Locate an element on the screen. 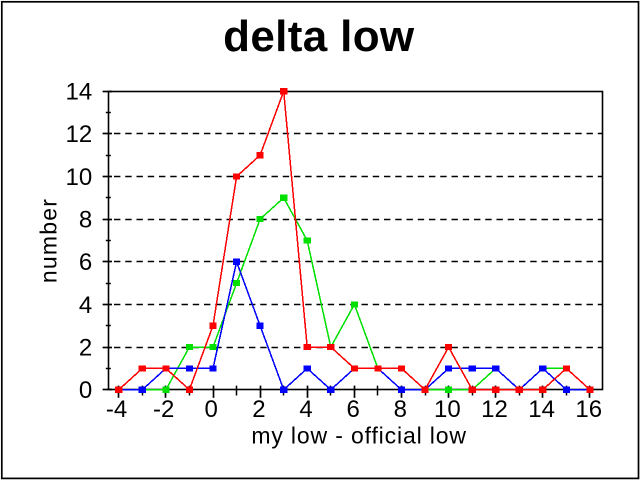 The width and height of the screenshot is (640, 480). svg-text: delta low is located at coordinates (319, 36).